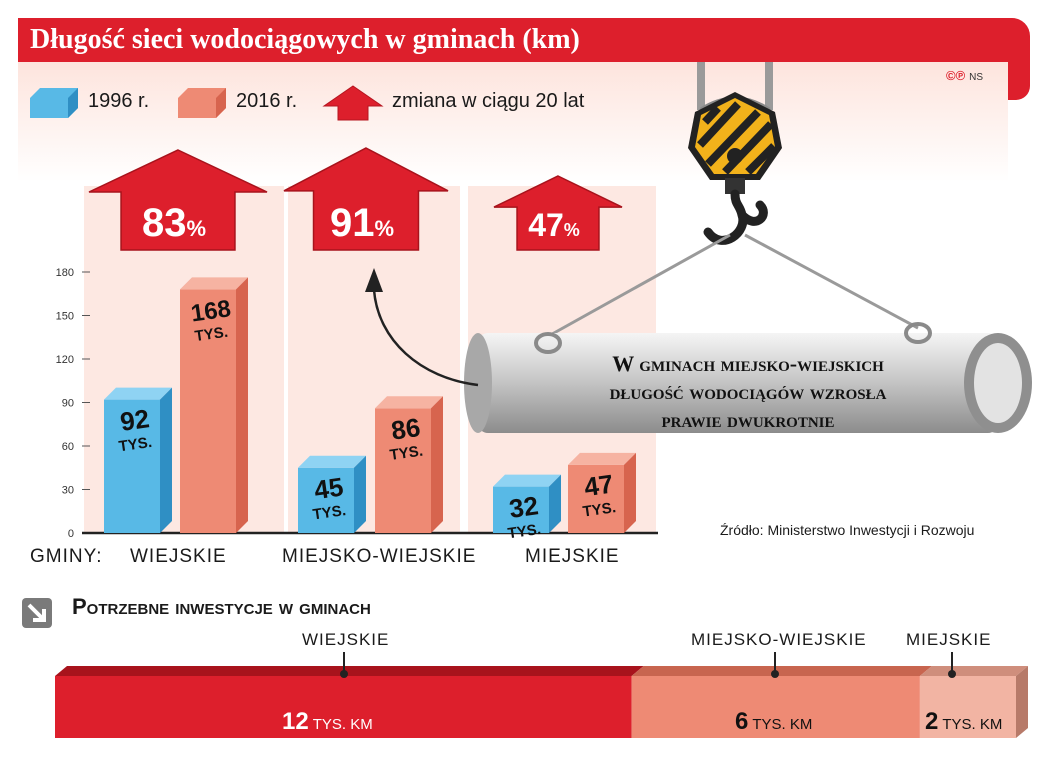 Image resolution: width=1051 pixels, height=760 pixels. I want to click on category-label-wiejskie: WIEJSKIE, so click(178, 556).